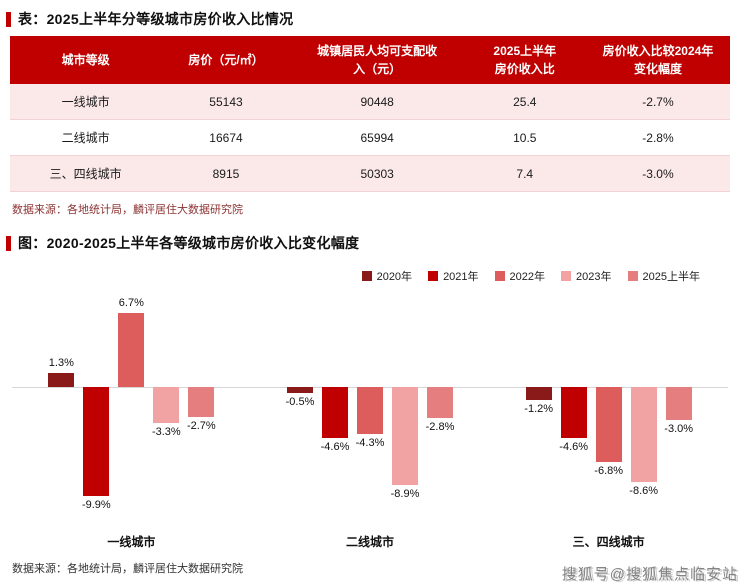 The width and height of the screenshot is (740, 586). What do you see at coordinates (156, 19) in the screenshot?
I see `table-title-text: 表：2025上半年分等级城市房价收入比情况` at bounding box center [156, 19].